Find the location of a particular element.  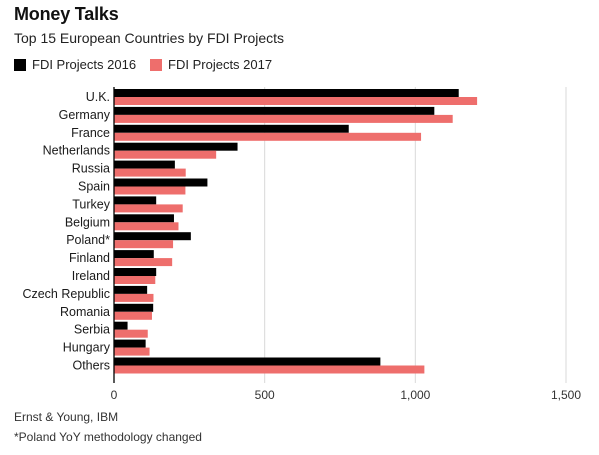

category-label: Germany is located at coordinates (85, 115).